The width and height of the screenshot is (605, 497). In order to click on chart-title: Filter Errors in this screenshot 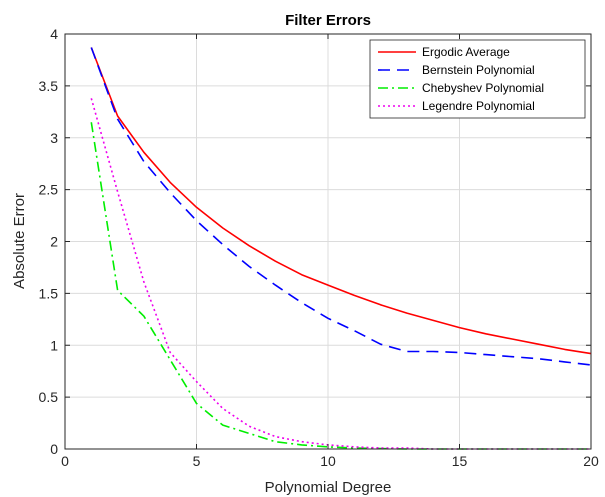, I will do `click(328, 20)`.